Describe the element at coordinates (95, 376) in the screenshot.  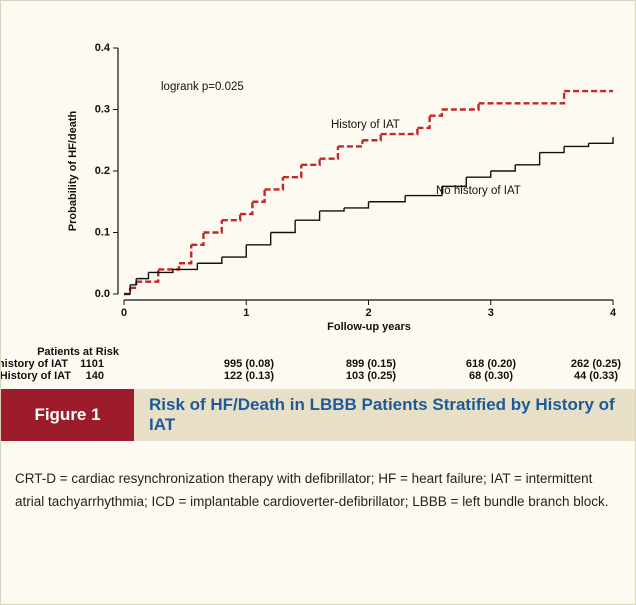
I see `risk-cell: 140` at that location.